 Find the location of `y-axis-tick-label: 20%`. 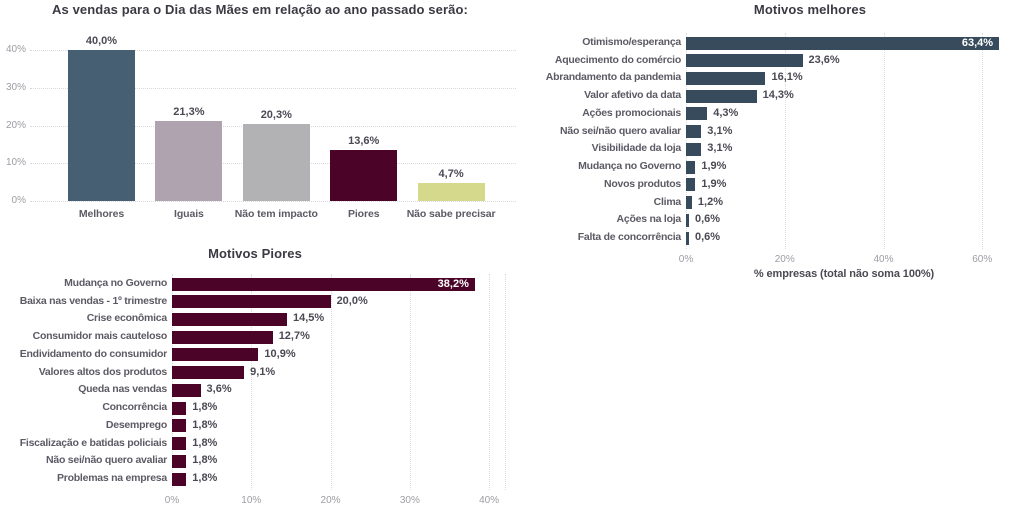

y-axis-tick-label: 20% is located at coordinates (15, 125).